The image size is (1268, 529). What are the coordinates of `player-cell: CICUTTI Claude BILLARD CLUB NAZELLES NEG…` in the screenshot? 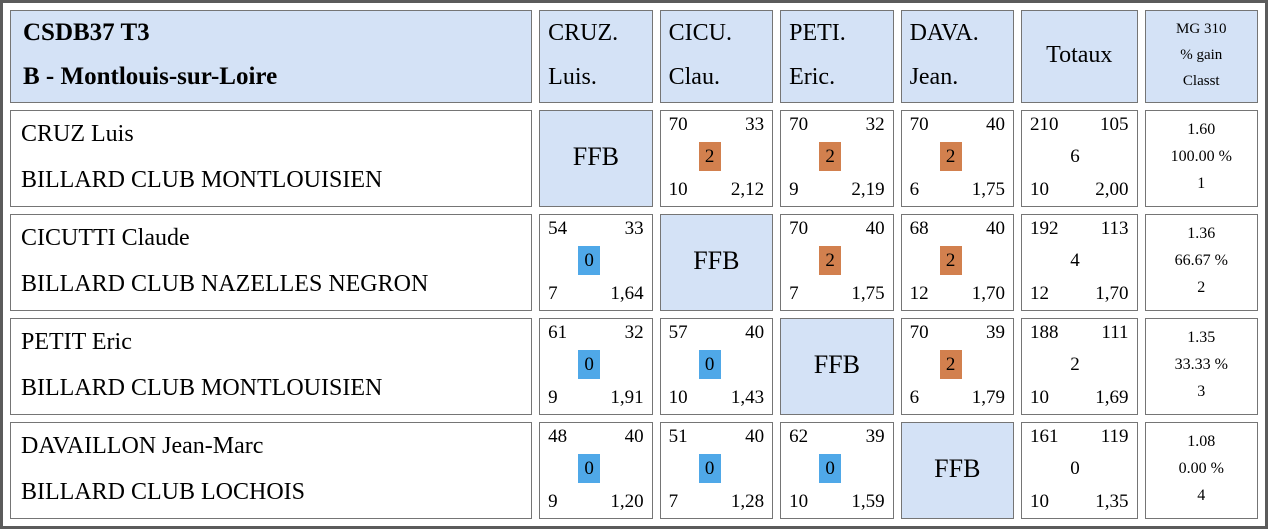 It's located at (271, 262).